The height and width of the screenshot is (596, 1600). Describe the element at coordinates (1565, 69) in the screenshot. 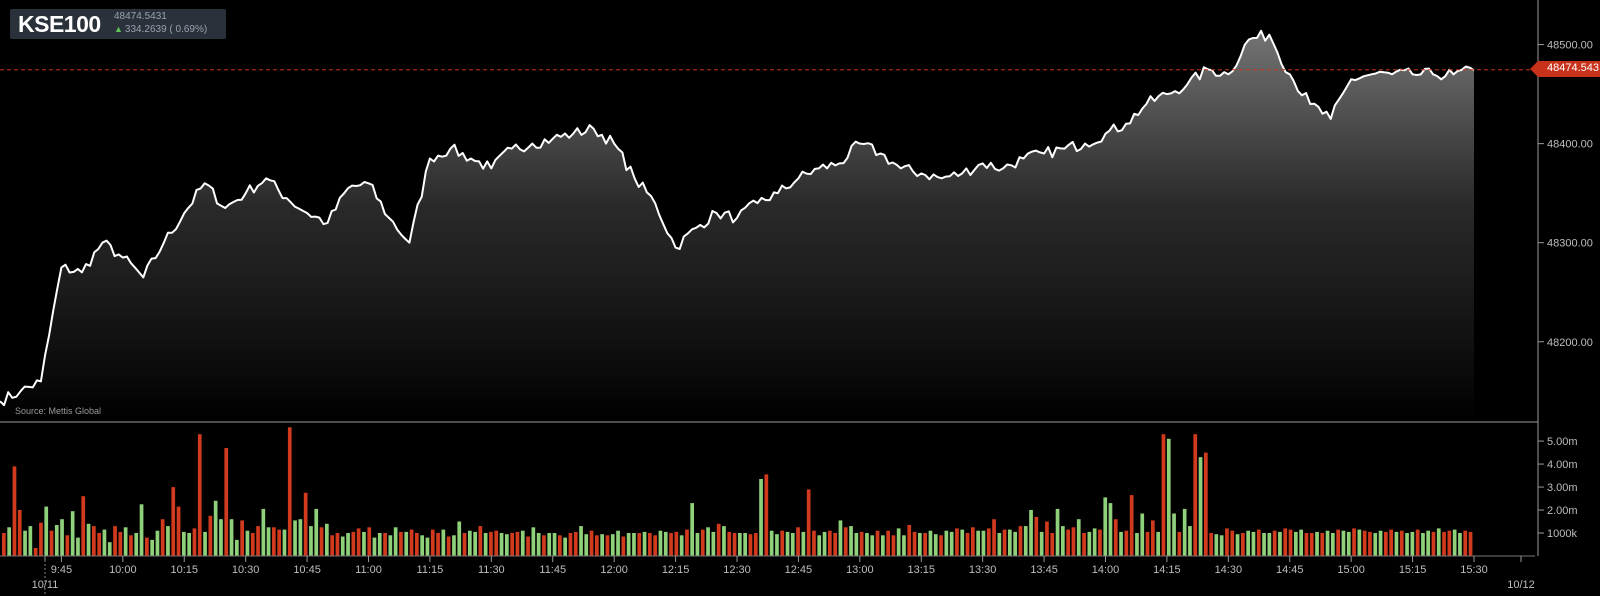

I see `last-value-tag: 48474.543` at that location.